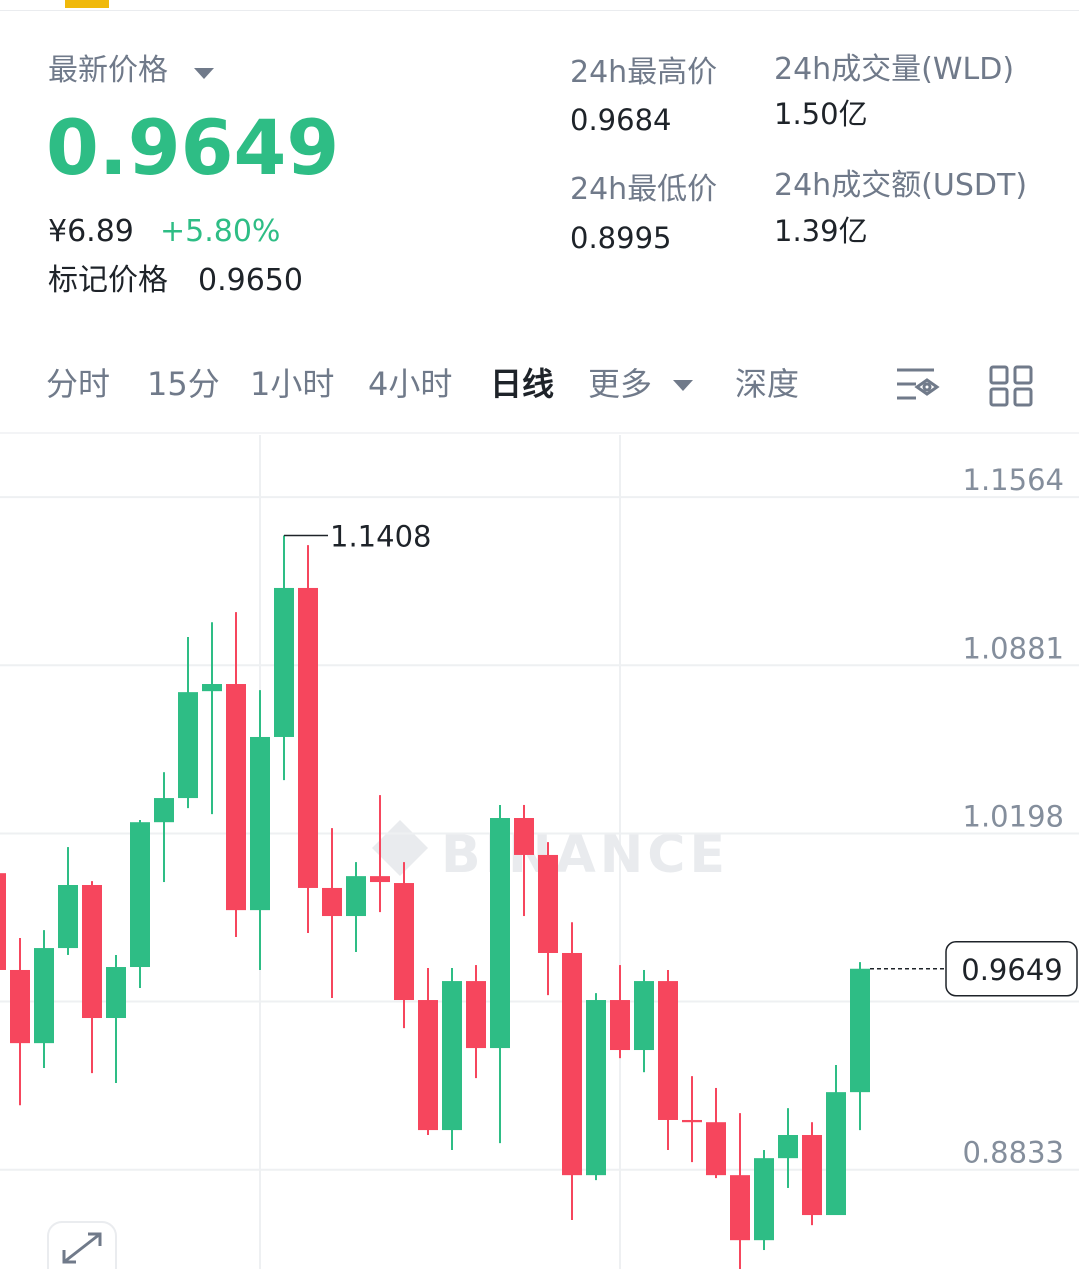 The width and height of the screenshot is (1079, 1269). Describe the element at coordinates (1013, 817) in the screenshot. I see `y-tick-label: 1.0198` at that location.